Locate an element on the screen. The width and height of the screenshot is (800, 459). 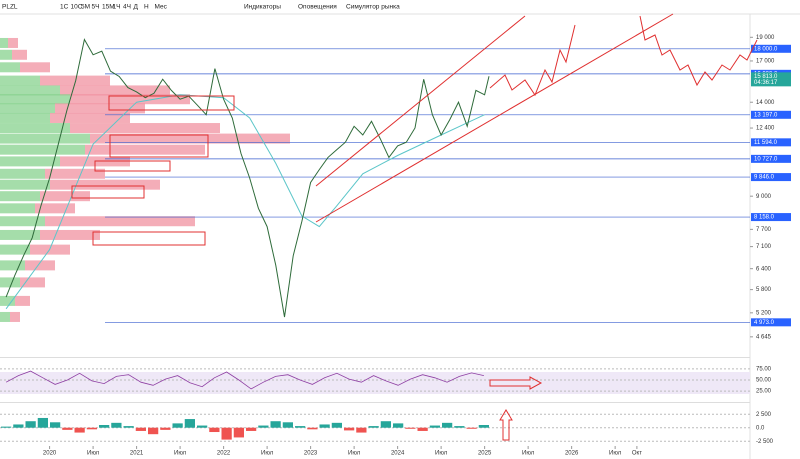
interval-button: Н is located at coordinates (146, 7).